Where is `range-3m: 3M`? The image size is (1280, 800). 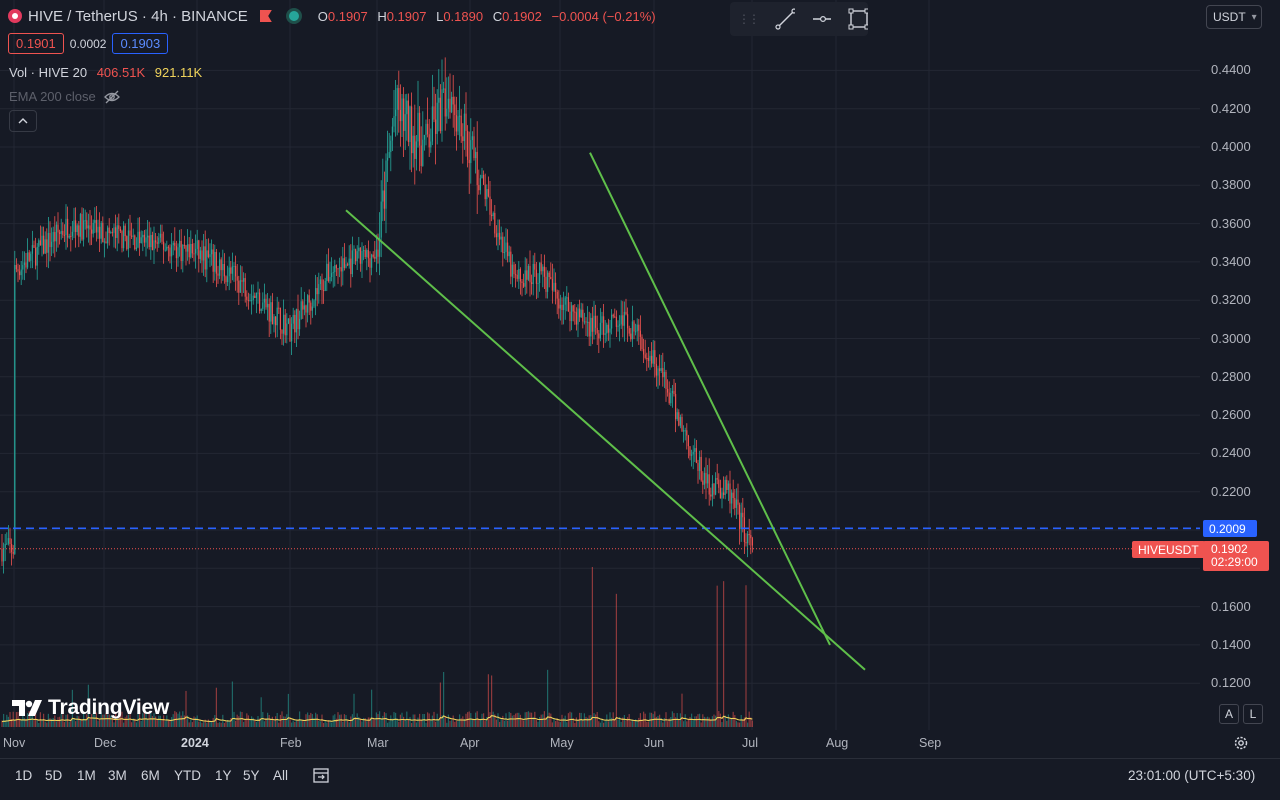
range-3m: 3M is located at coordinates (117, 775).